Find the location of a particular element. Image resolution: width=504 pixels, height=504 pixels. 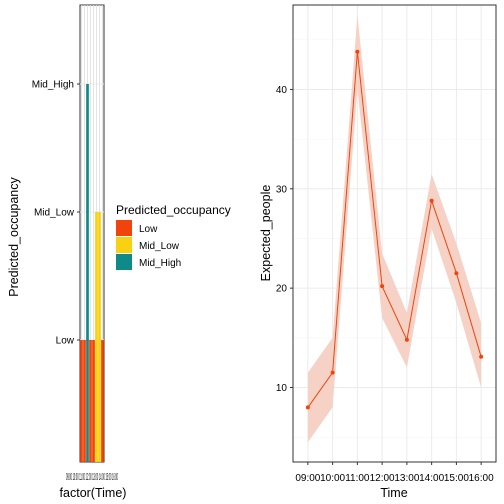

expected-y-ticks: 10 20 30 40 is located at coordinates (284, 239).